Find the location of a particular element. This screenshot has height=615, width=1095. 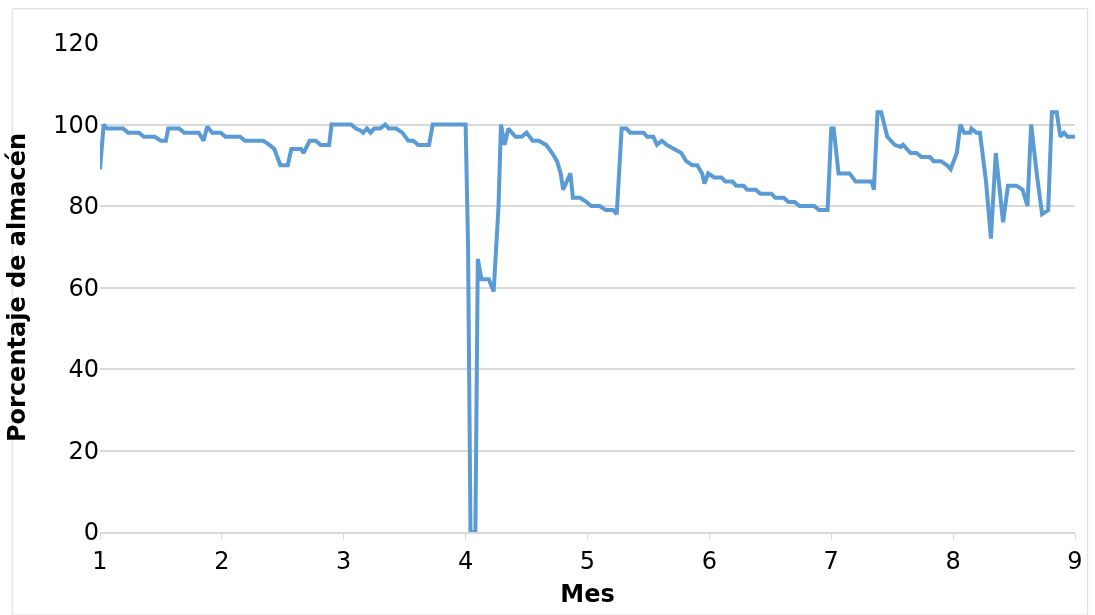

x-tick-label: 6 is located at coordinates (709, 560).